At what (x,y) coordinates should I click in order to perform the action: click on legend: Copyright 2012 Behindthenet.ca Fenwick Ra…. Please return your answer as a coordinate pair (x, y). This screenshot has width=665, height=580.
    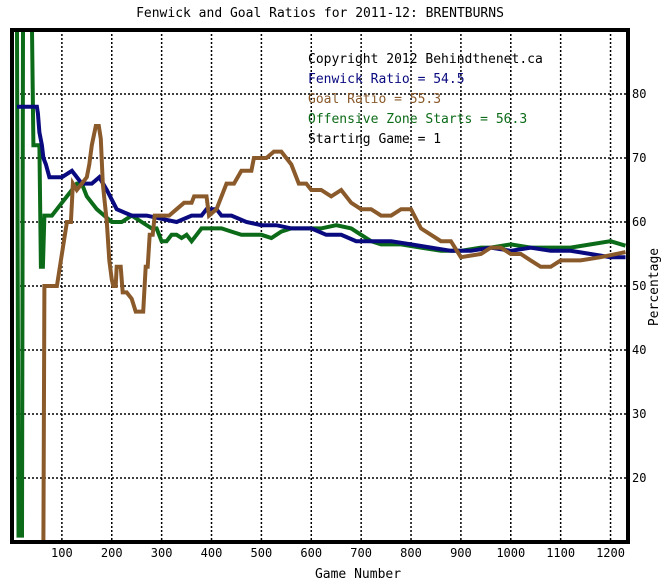
    Looking at the image, I should click on (425, 99).